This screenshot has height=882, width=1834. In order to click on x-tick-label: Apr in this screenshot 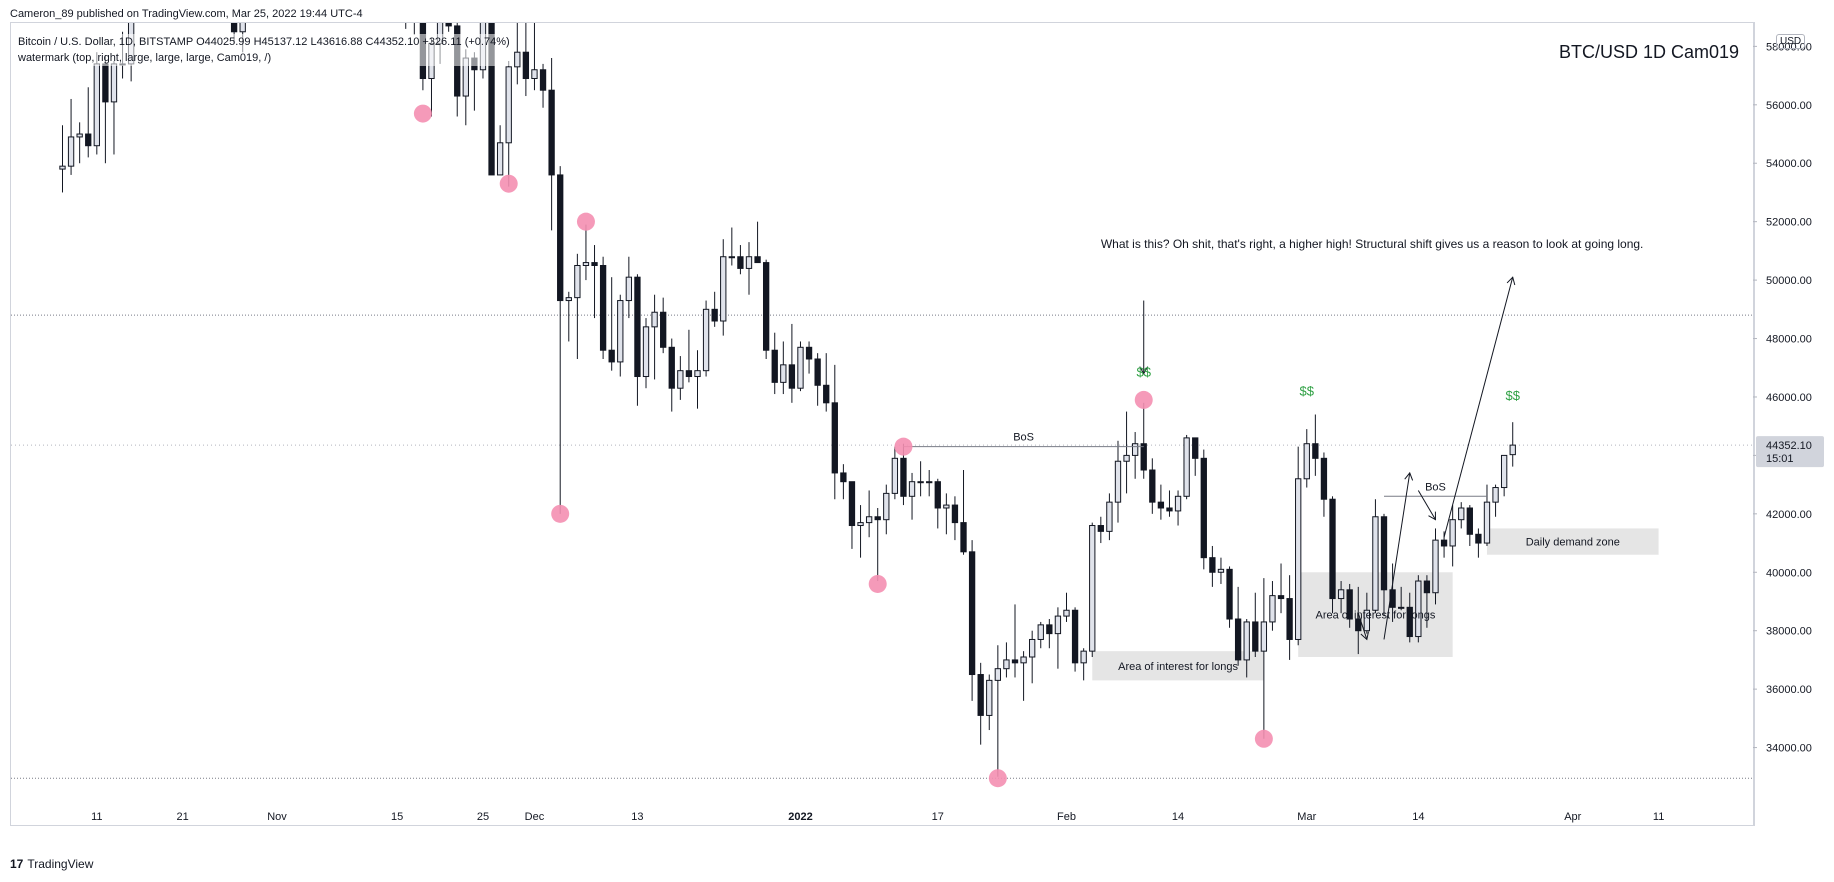, I will do `click(1572, 817)`.